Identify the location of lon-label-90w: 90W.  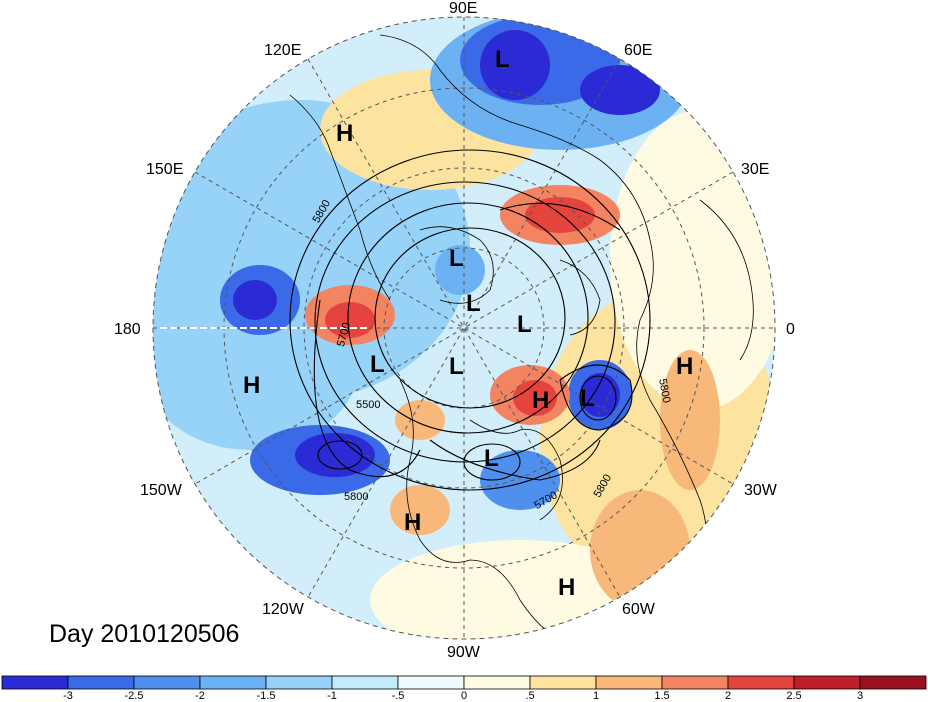
(464, 652).